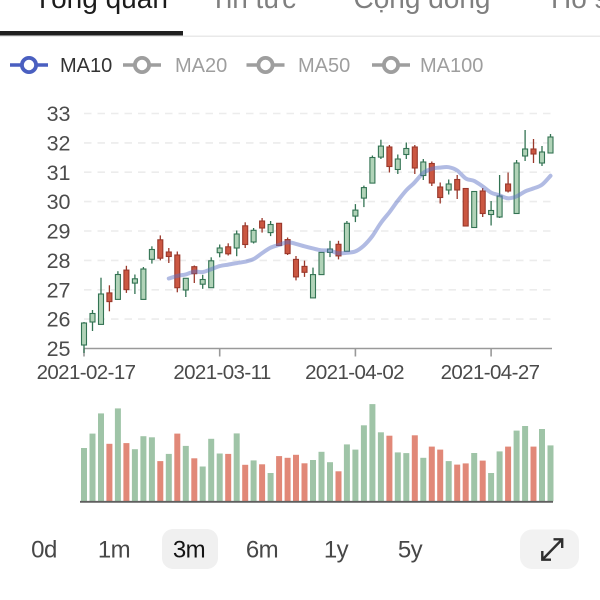 The width and height of the screenshot is (600, 600). I want to click on svg-text: Cộng đồng, so click(421, 7).